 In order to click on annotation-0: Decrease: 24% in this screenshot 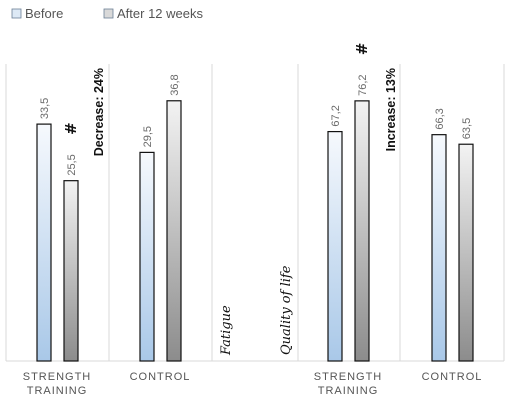, I will do `click(99, 112)`.